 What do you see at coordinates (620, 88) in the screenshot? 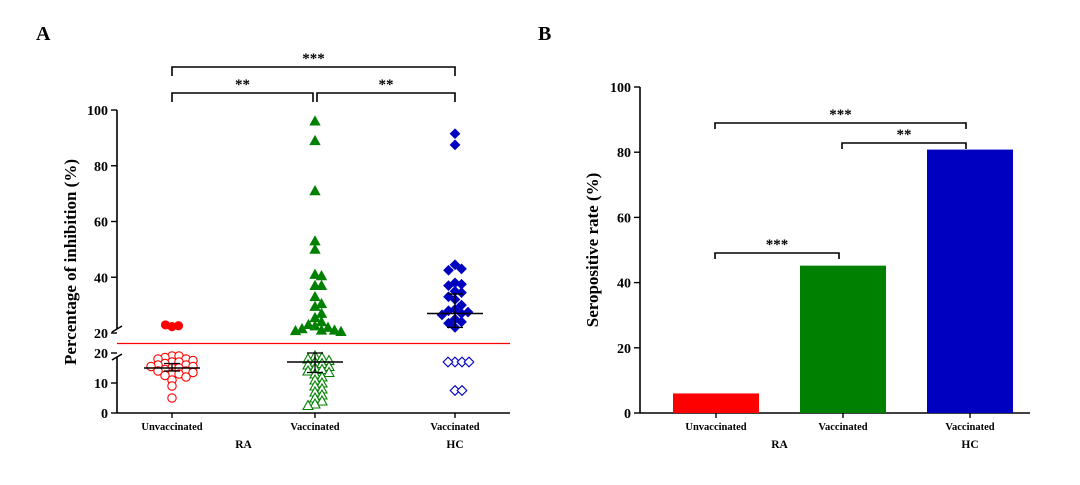
I see `y-tick-label: 100` at bounding box center [620, 88].